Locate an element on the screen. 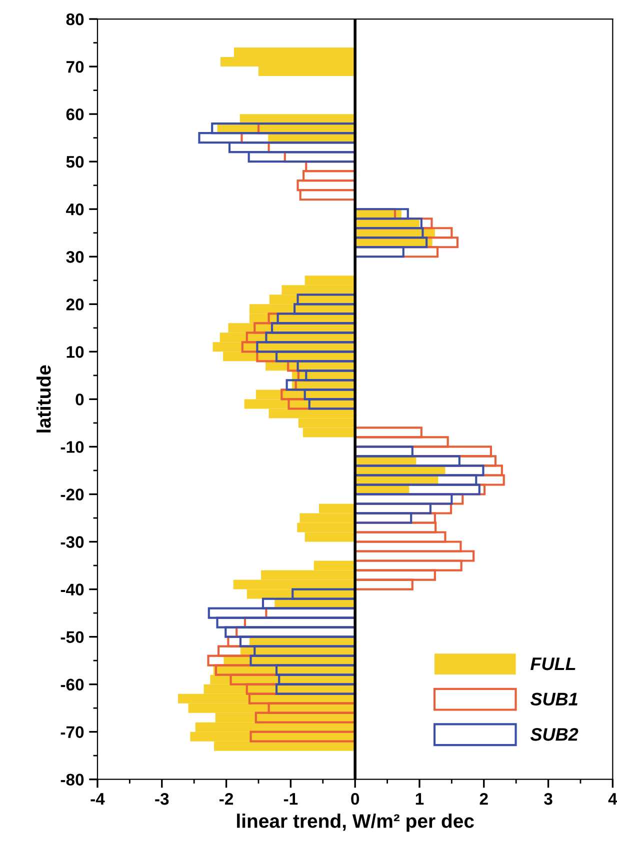 This screenshot has width=617, height=865. legend-label: FULL is located at coordinates (553, 664).